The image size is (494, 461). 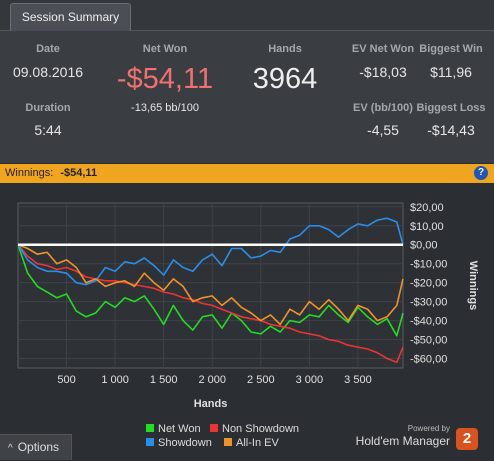 I want to click on x-tick-label: 3 500, so click(x=358, y=380).